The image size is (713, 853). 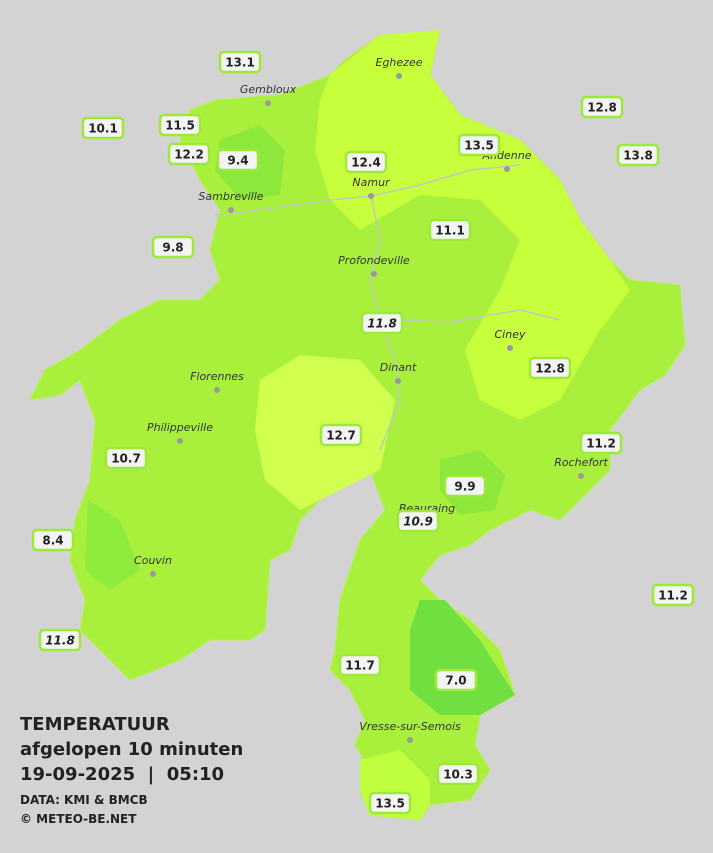 I want to click on station-value: 10.9, so click(x=418, y=522).